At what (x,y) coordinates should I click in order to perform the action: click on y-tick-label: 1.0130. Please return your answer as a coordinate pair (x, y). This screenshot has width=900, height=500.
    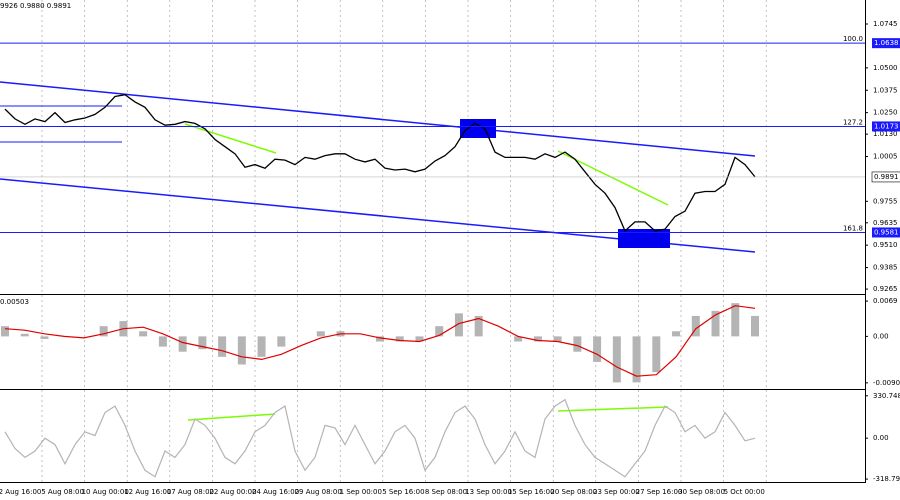
    Looking at the image, I should click on (885, 134).